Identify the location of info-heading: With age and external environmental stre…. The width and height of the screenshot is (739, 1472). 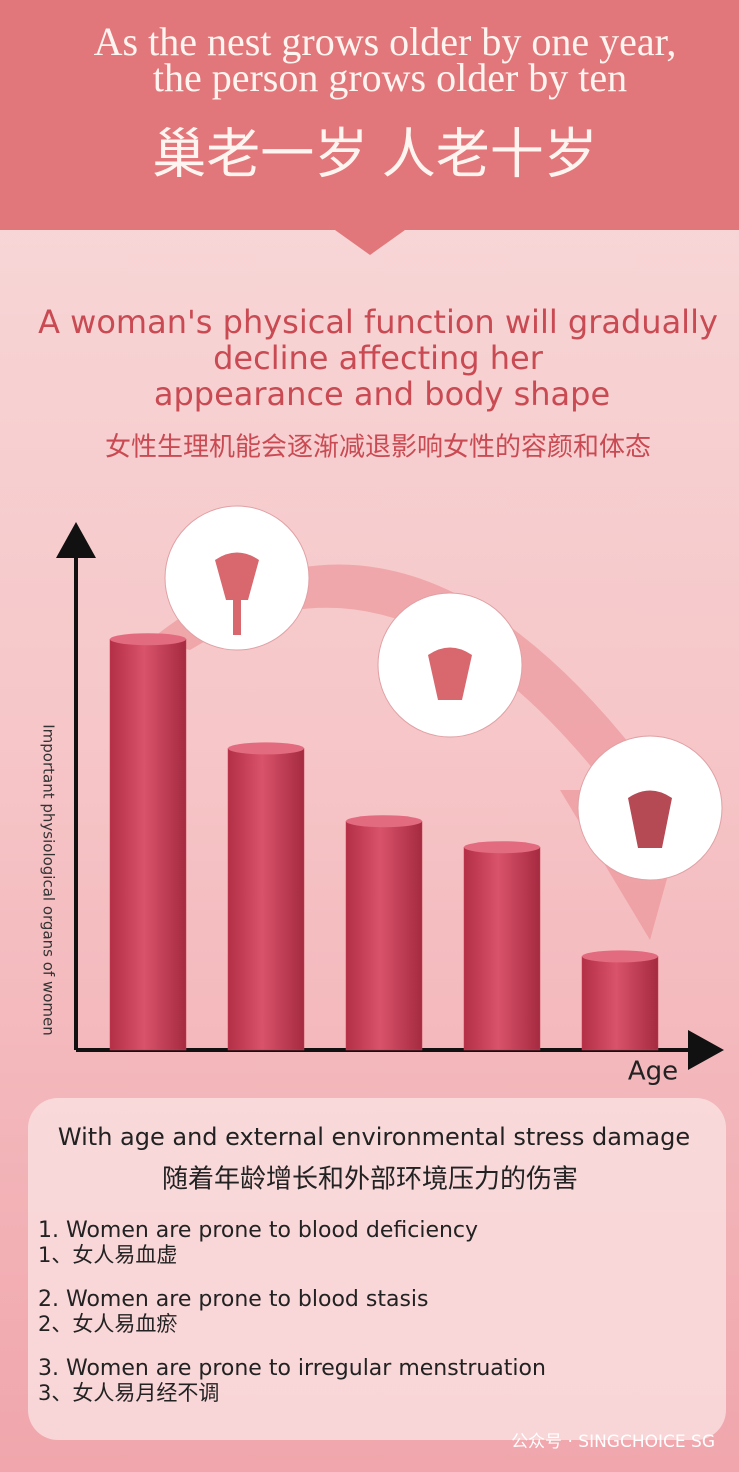
(374, 1137).